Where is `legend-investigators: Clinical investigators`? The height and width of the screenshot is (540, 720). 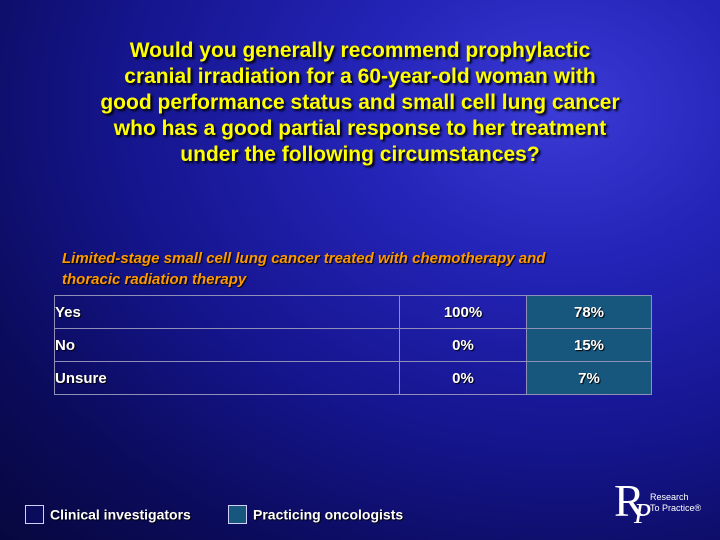 legend-investigators: Clinical investigators is located at coordinates (108, 513).